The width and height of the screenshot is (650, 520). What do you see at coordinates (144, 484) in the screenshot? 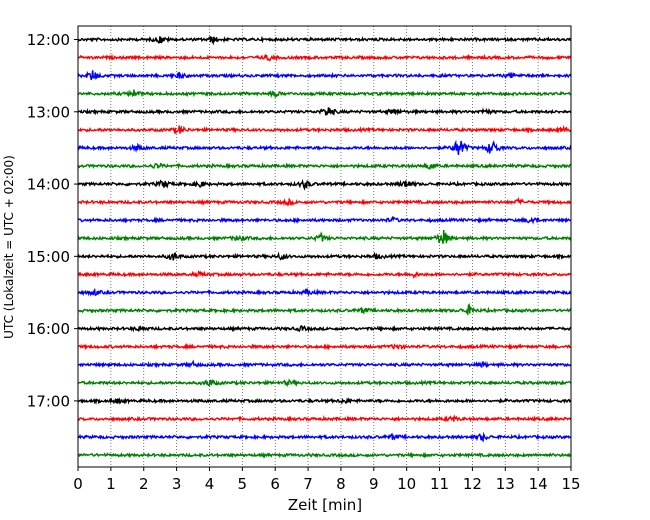
I see `x-tick-label: 2` at bounding box center [144, 484].